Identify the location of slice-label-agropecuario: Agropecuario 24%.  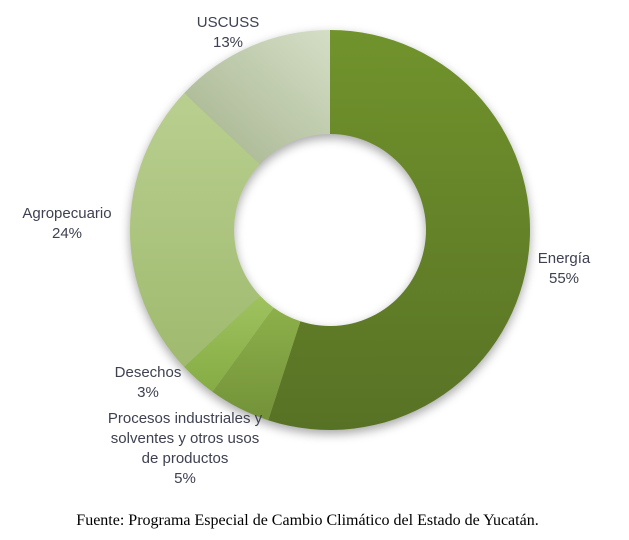
(67, 224).